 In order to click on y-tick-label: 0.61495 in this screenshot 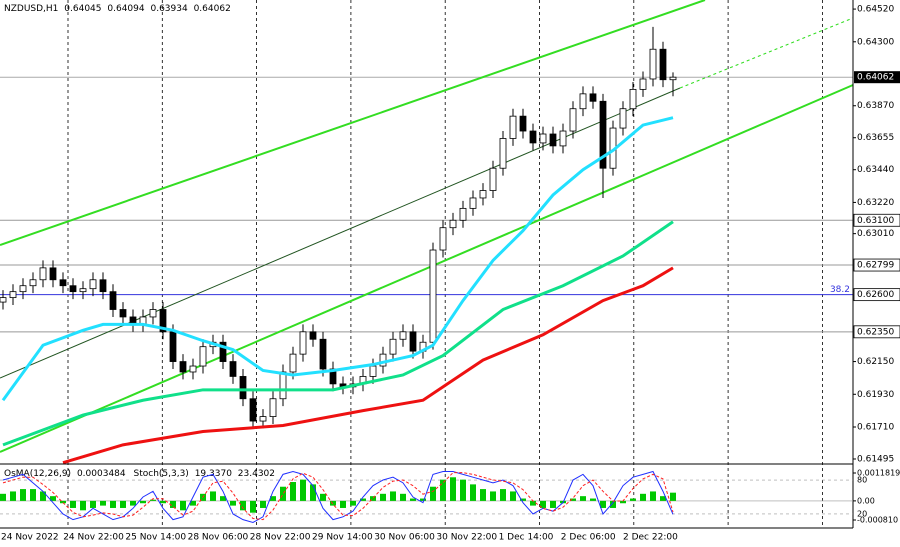, I will do `click(875, 459)`.